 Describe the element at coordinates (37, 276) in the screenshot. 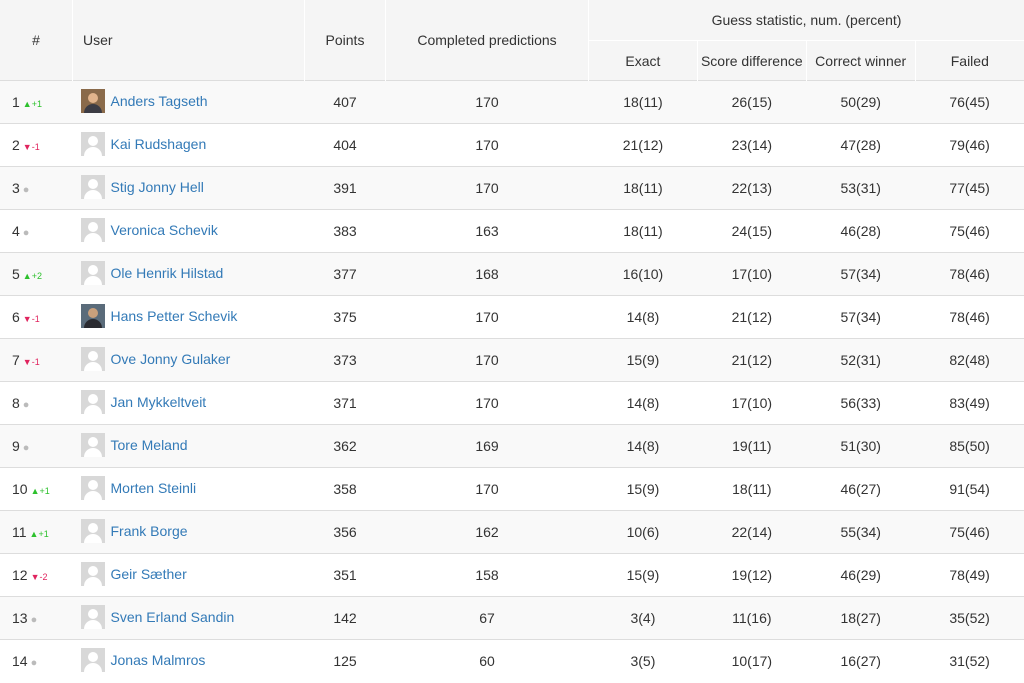

I see `rank-change: +2` at that location.